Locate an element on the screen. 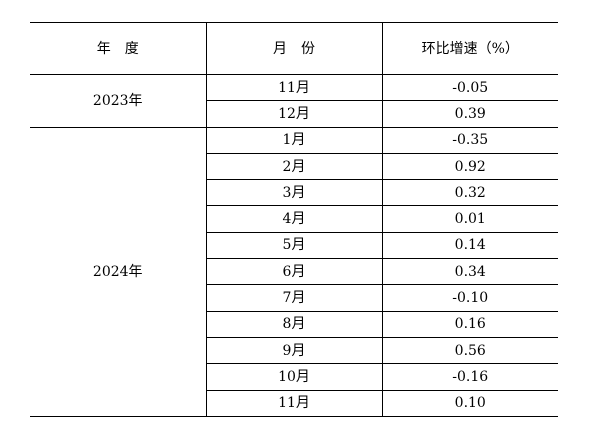 This screenshot has height=432, width=589. month-cell: 2月 is located at coordinates (294, 167).